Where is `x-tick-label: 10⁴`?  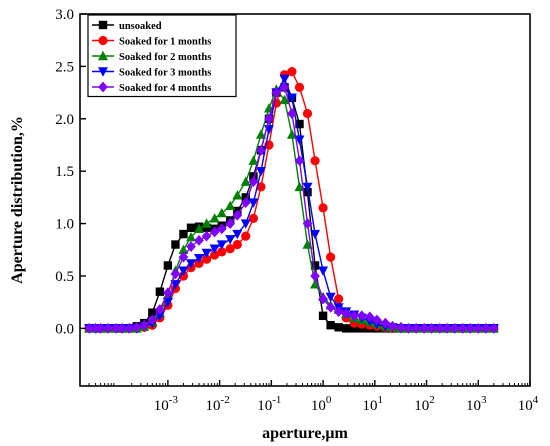
x-tick-label: 10⁴ is located at coordinates (528, 404).